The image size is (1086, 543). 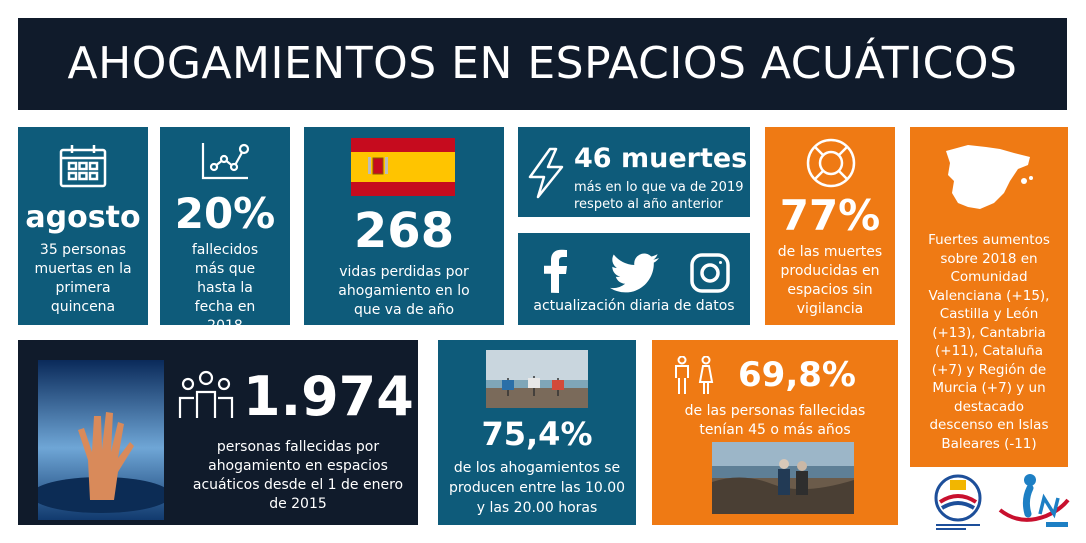 I want to click on ina-logo, so click(x=1034, y=500).